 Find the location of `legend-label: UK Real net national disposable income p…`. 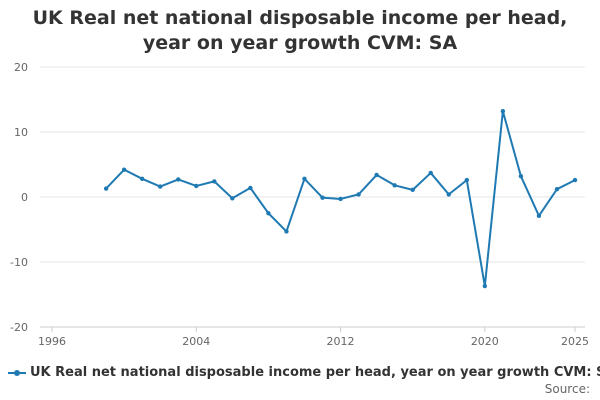

legend-label: UK Real net national disposable income p… is located at coordinates (315, 372).